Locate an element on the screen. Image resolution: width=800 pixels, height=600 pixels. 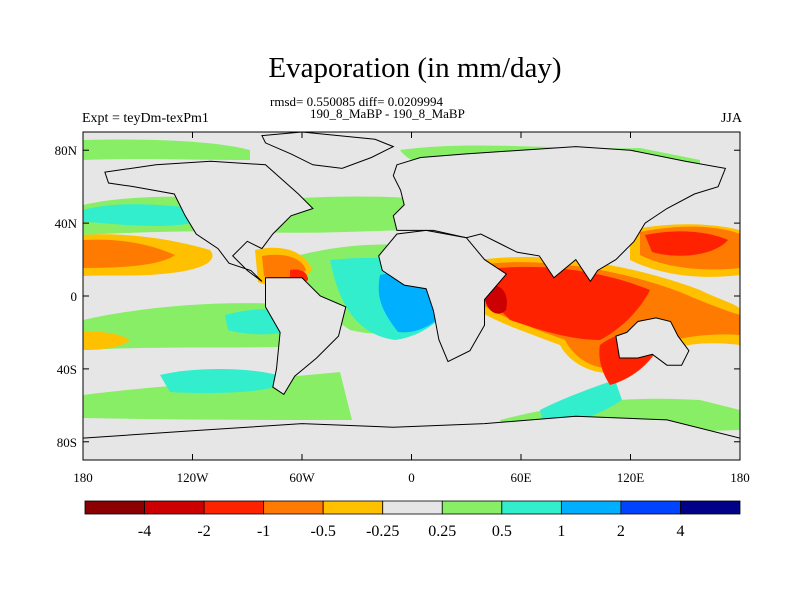
y-tick-label: 80S is located at coordinates (67, 442).